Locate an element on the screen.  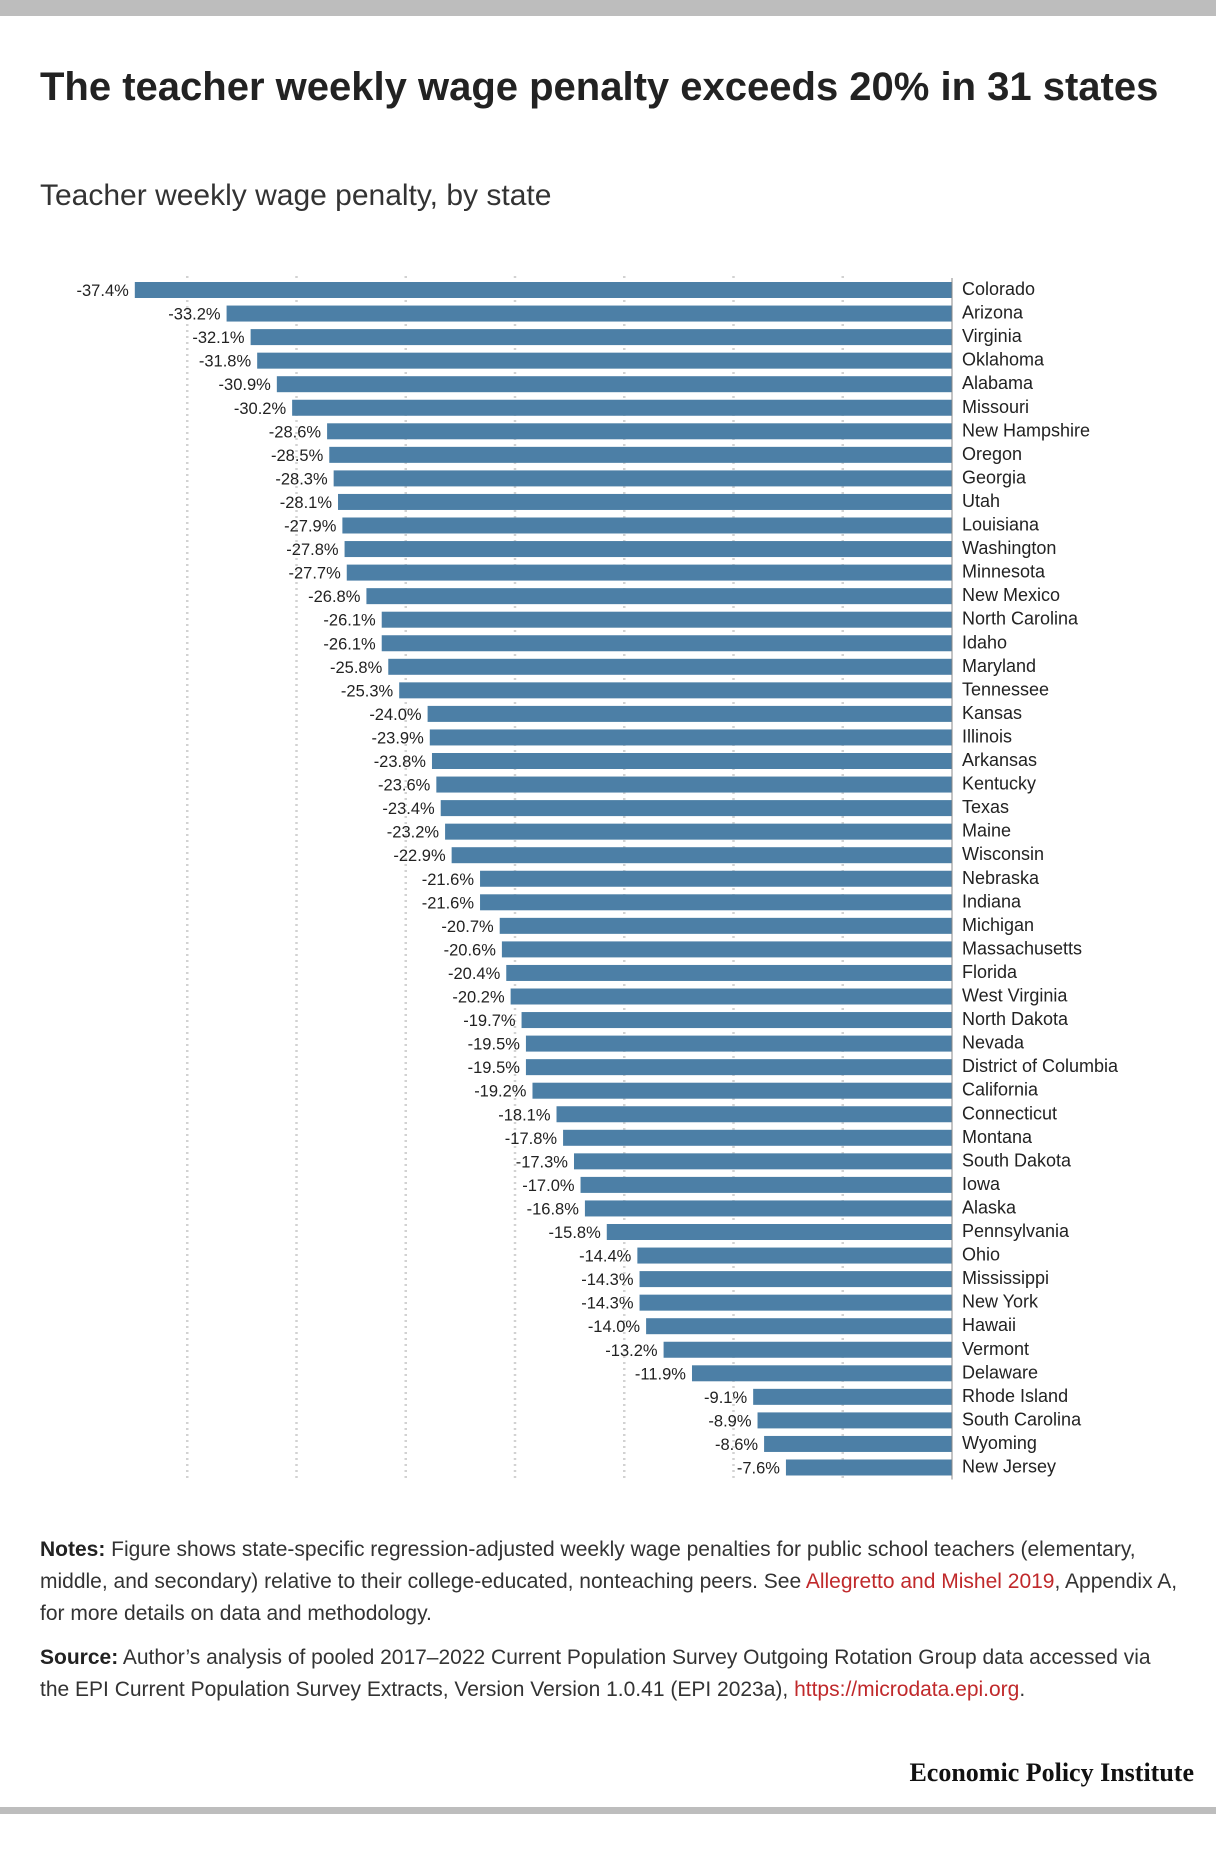
category-label: New Jersey is located at coordinates (1009, 1467).